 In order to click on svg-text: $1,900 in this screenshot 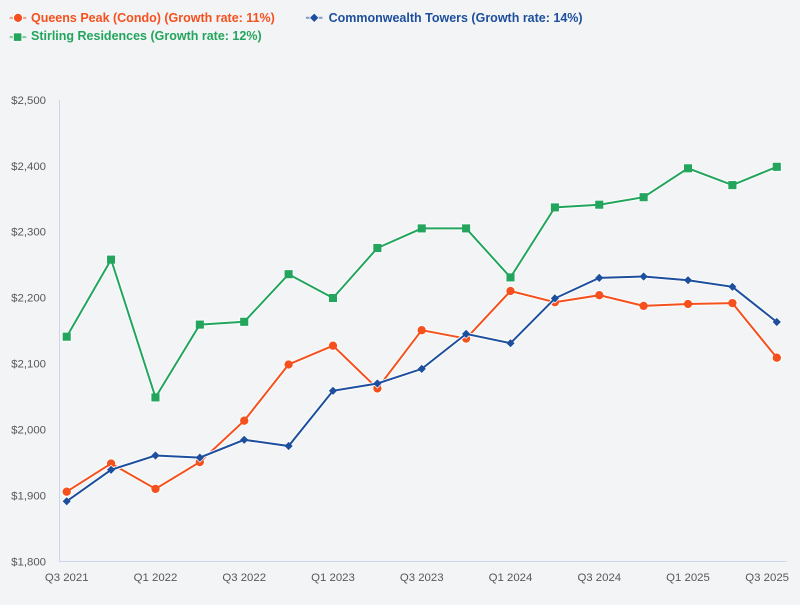, I will do `click(28, 497)`.